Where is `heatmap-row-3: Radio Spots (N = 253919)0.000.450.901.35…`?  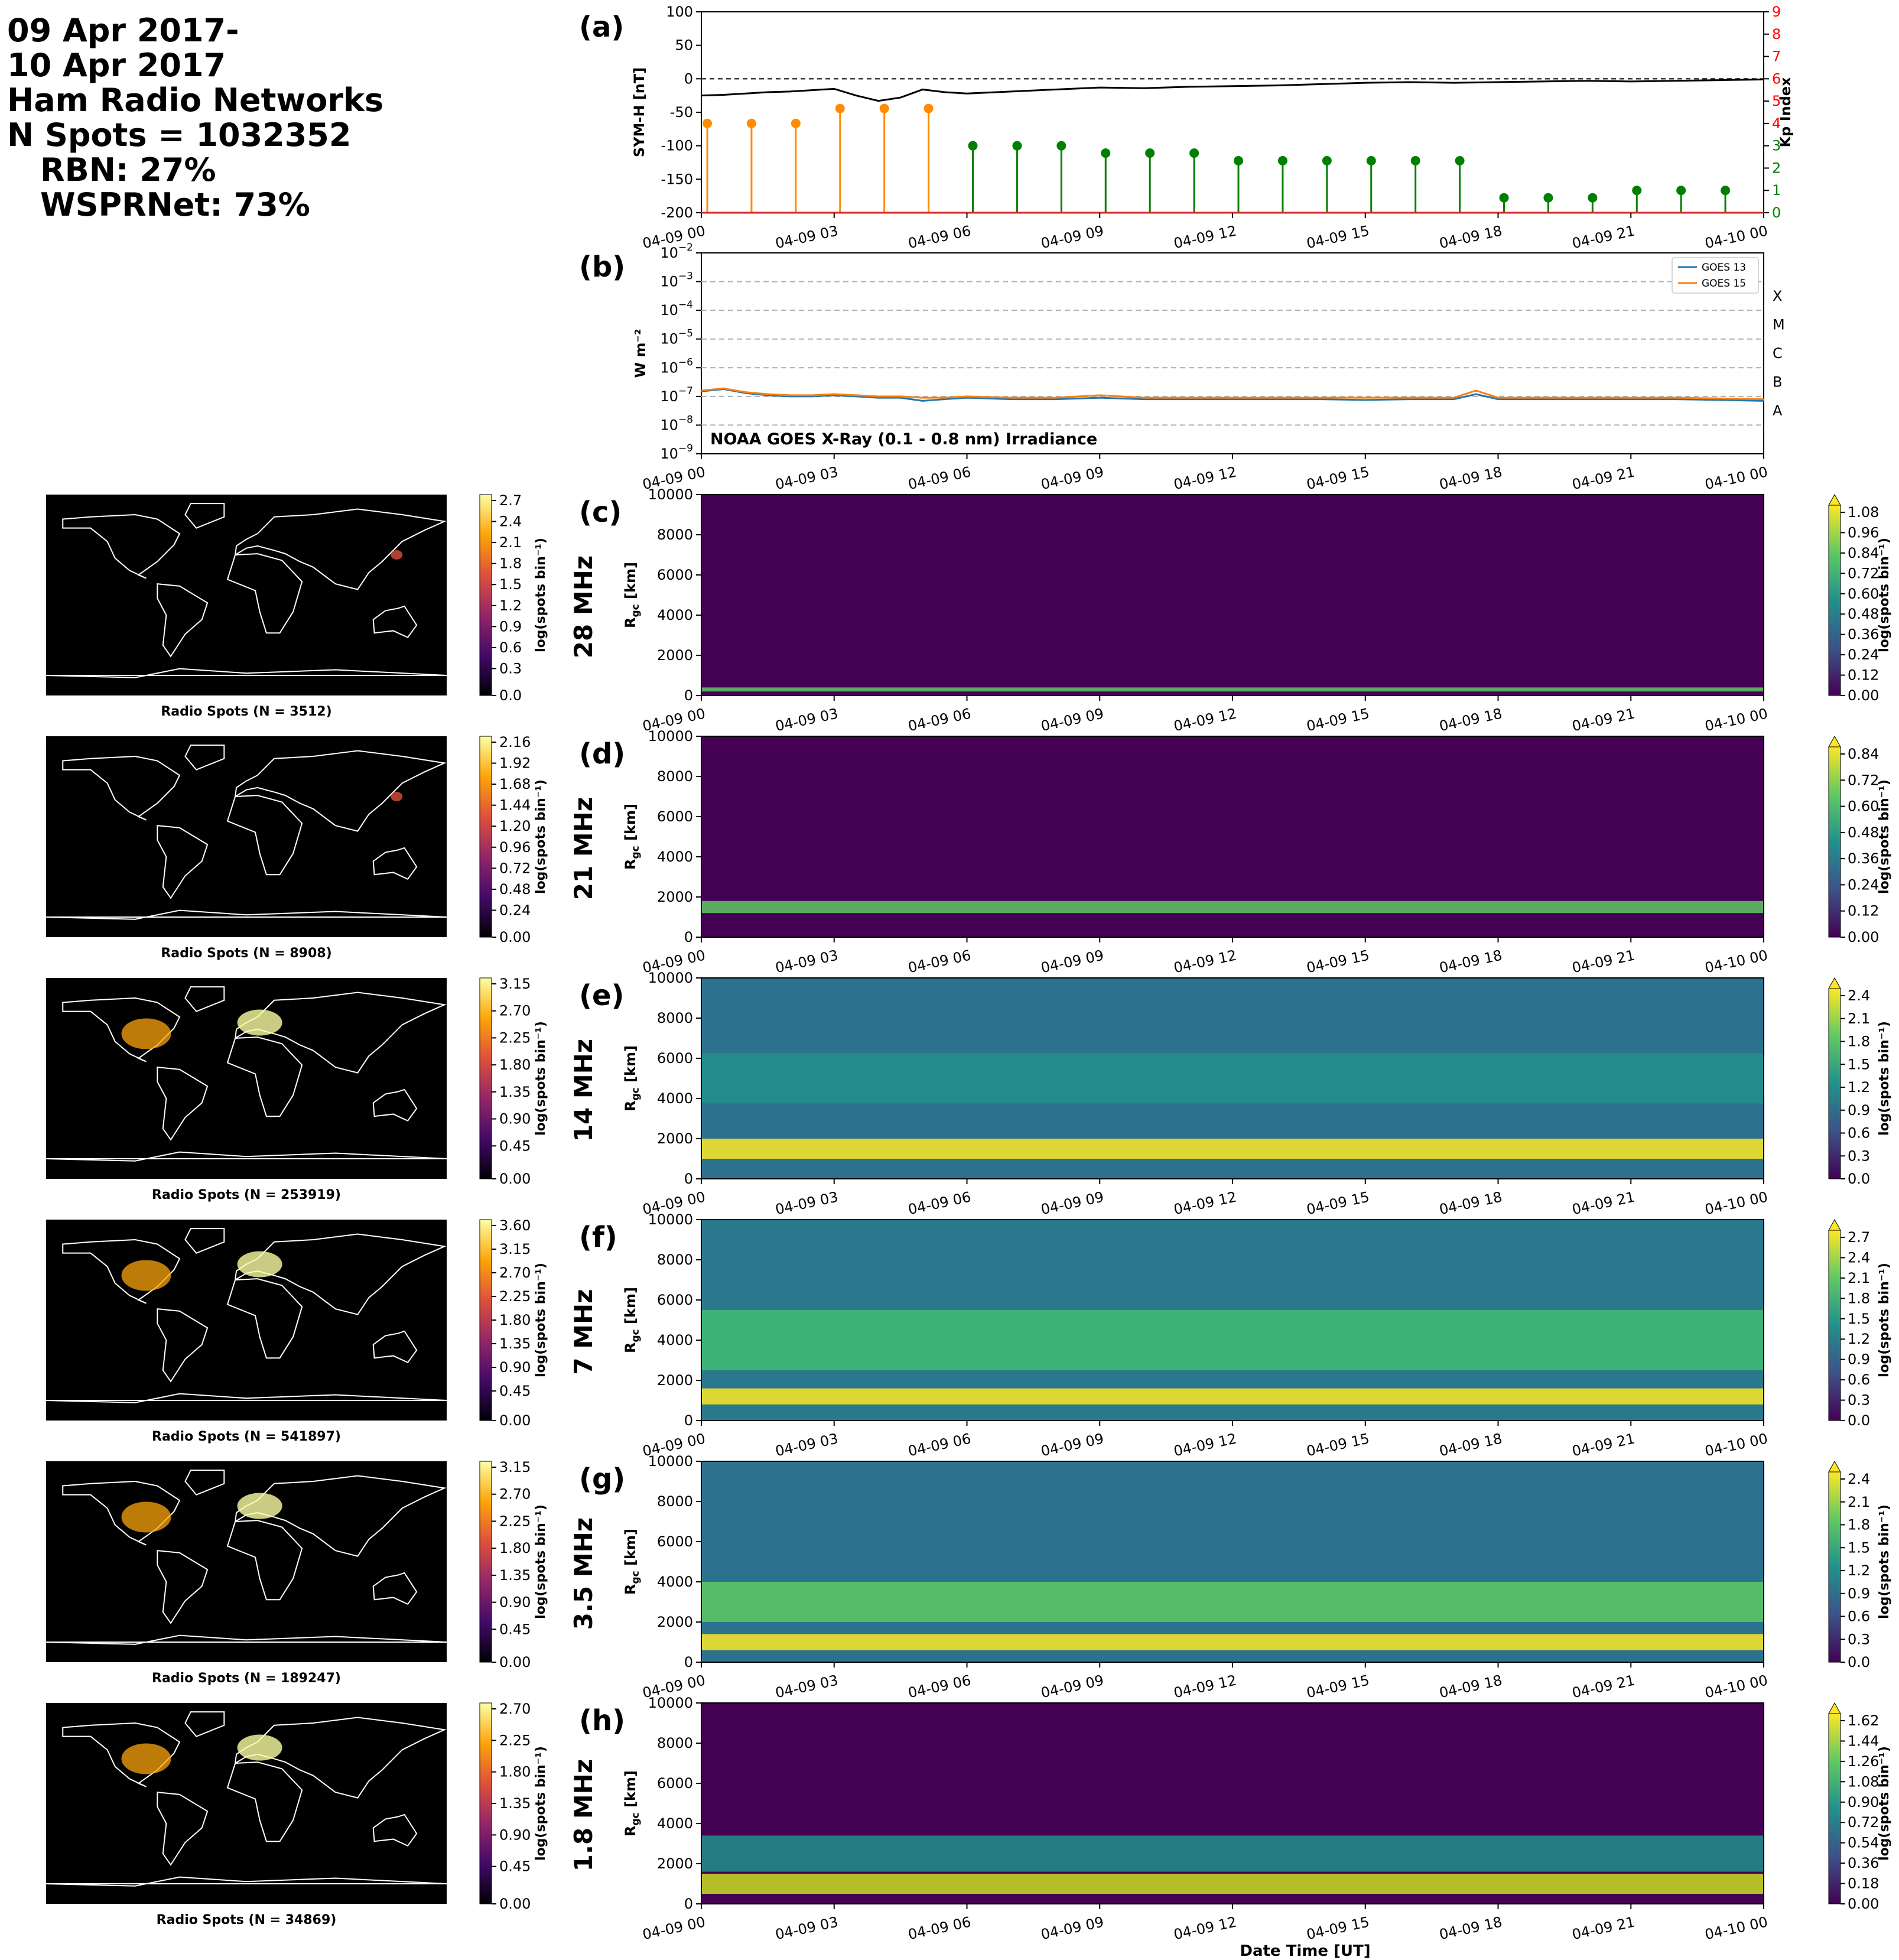
heatmap-row-3: Radio Spots (N = 253919)0.000.450.901.35… is located at coordinates (968, 1094).